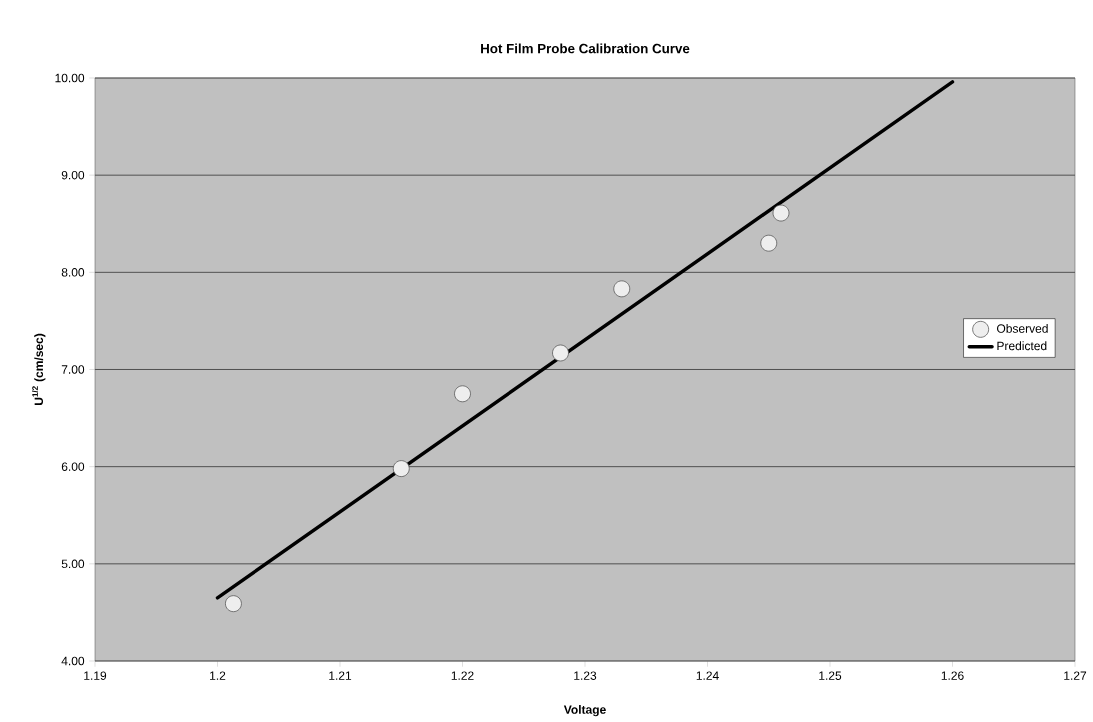  Describe the element at coordinates (462, 675) in the screenshot. I see `x-tick-label: 1.22` at that location.